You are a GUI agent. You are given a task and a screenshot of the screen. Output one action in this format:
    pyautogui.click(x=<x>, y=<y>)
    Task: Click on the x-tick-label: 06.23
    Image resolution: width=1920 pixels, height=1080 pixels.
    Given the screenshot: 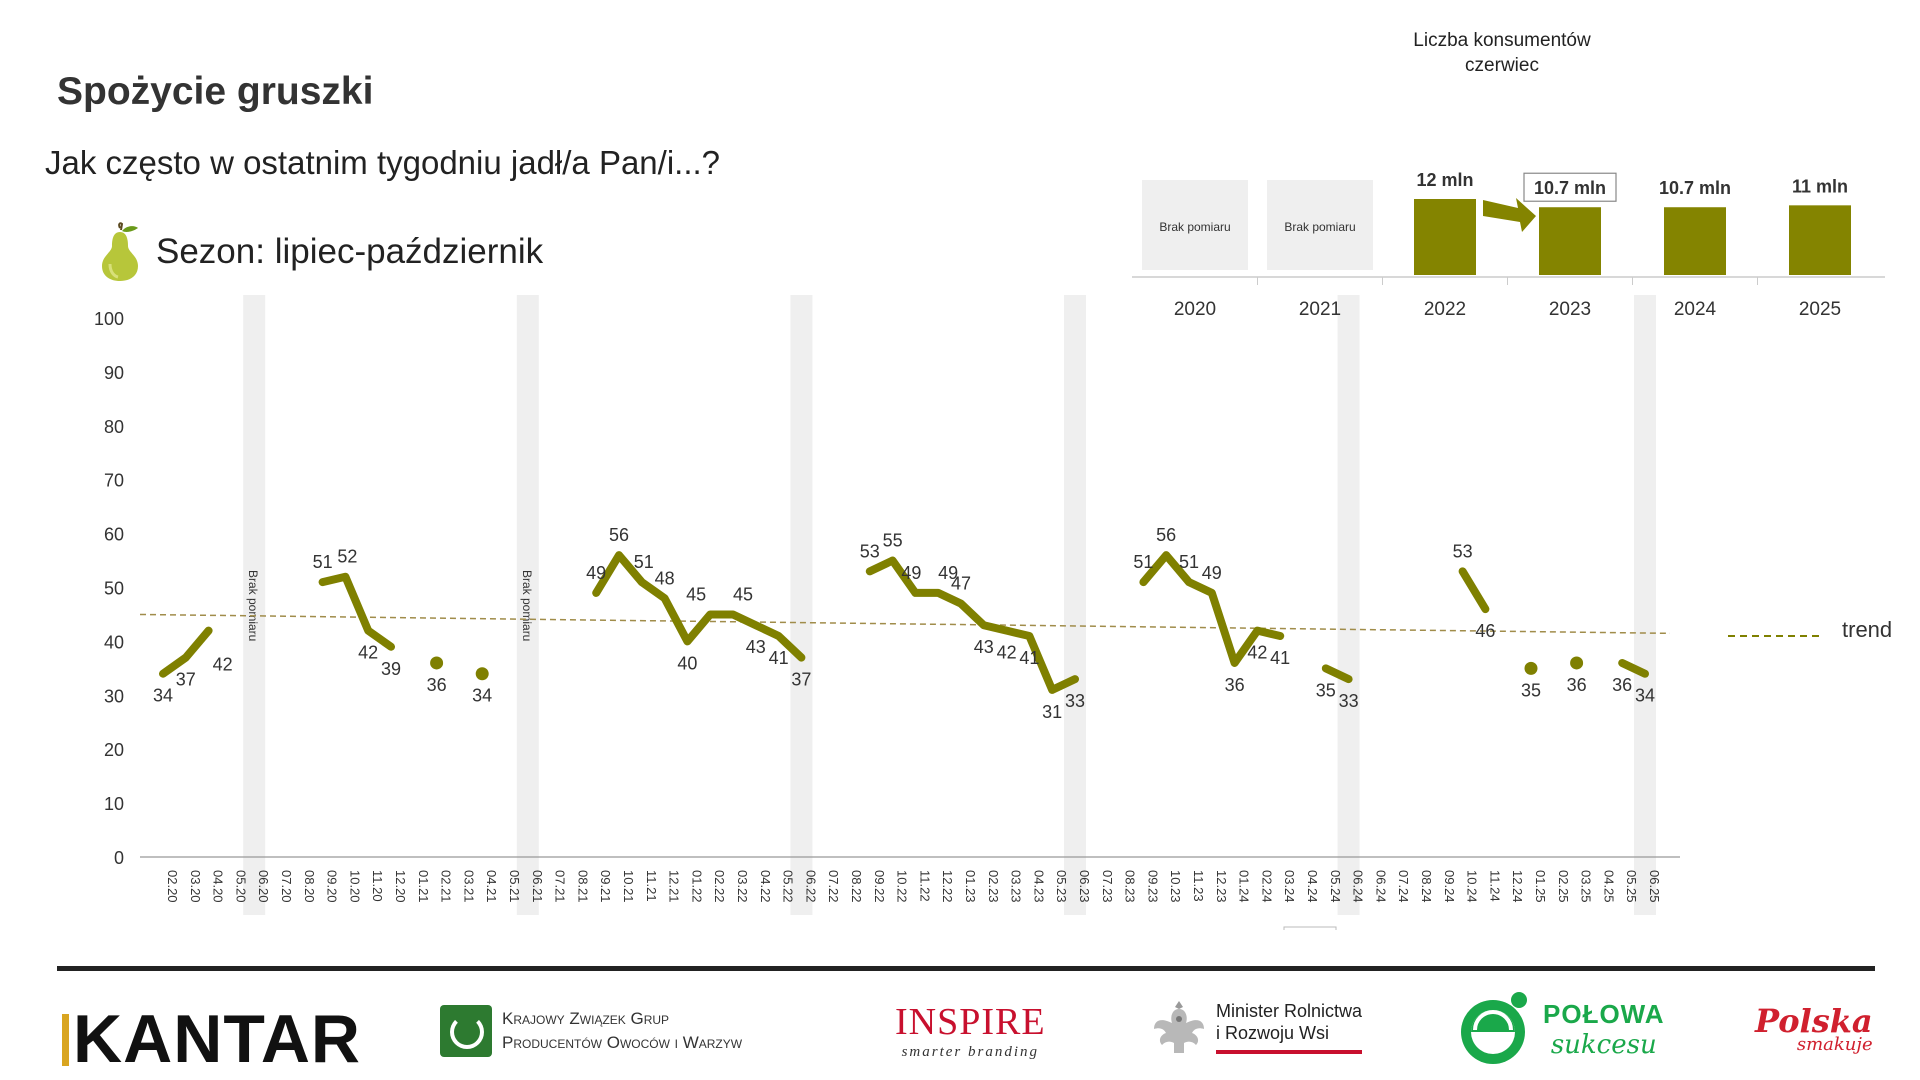 What is the action you would take?
    pyautogui.click(x=1084, y=886)
    